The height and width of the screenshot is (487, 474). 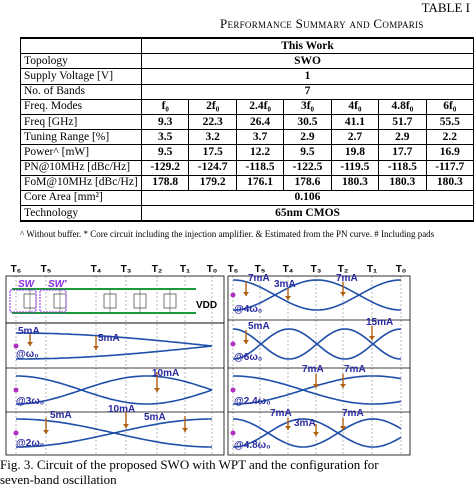 What do you see at coordinates (307, 122) in the screenshot?
I see `cell: 30.5` at bounding box center [307, 122].